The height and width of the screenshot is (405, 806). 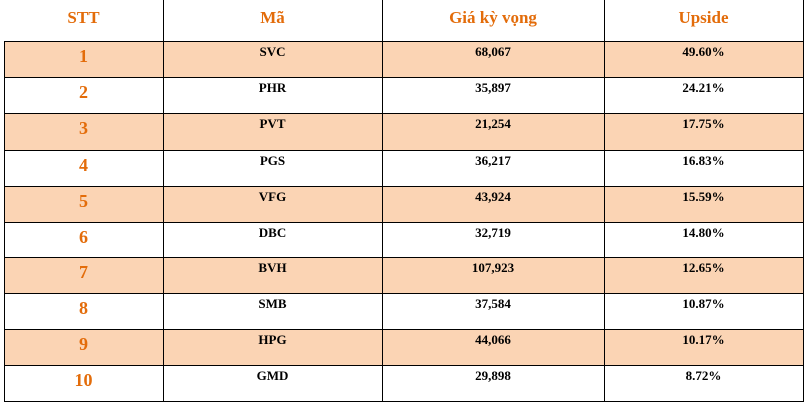 I want to click on table-cell: 68,067, so click(x=493, y=51).